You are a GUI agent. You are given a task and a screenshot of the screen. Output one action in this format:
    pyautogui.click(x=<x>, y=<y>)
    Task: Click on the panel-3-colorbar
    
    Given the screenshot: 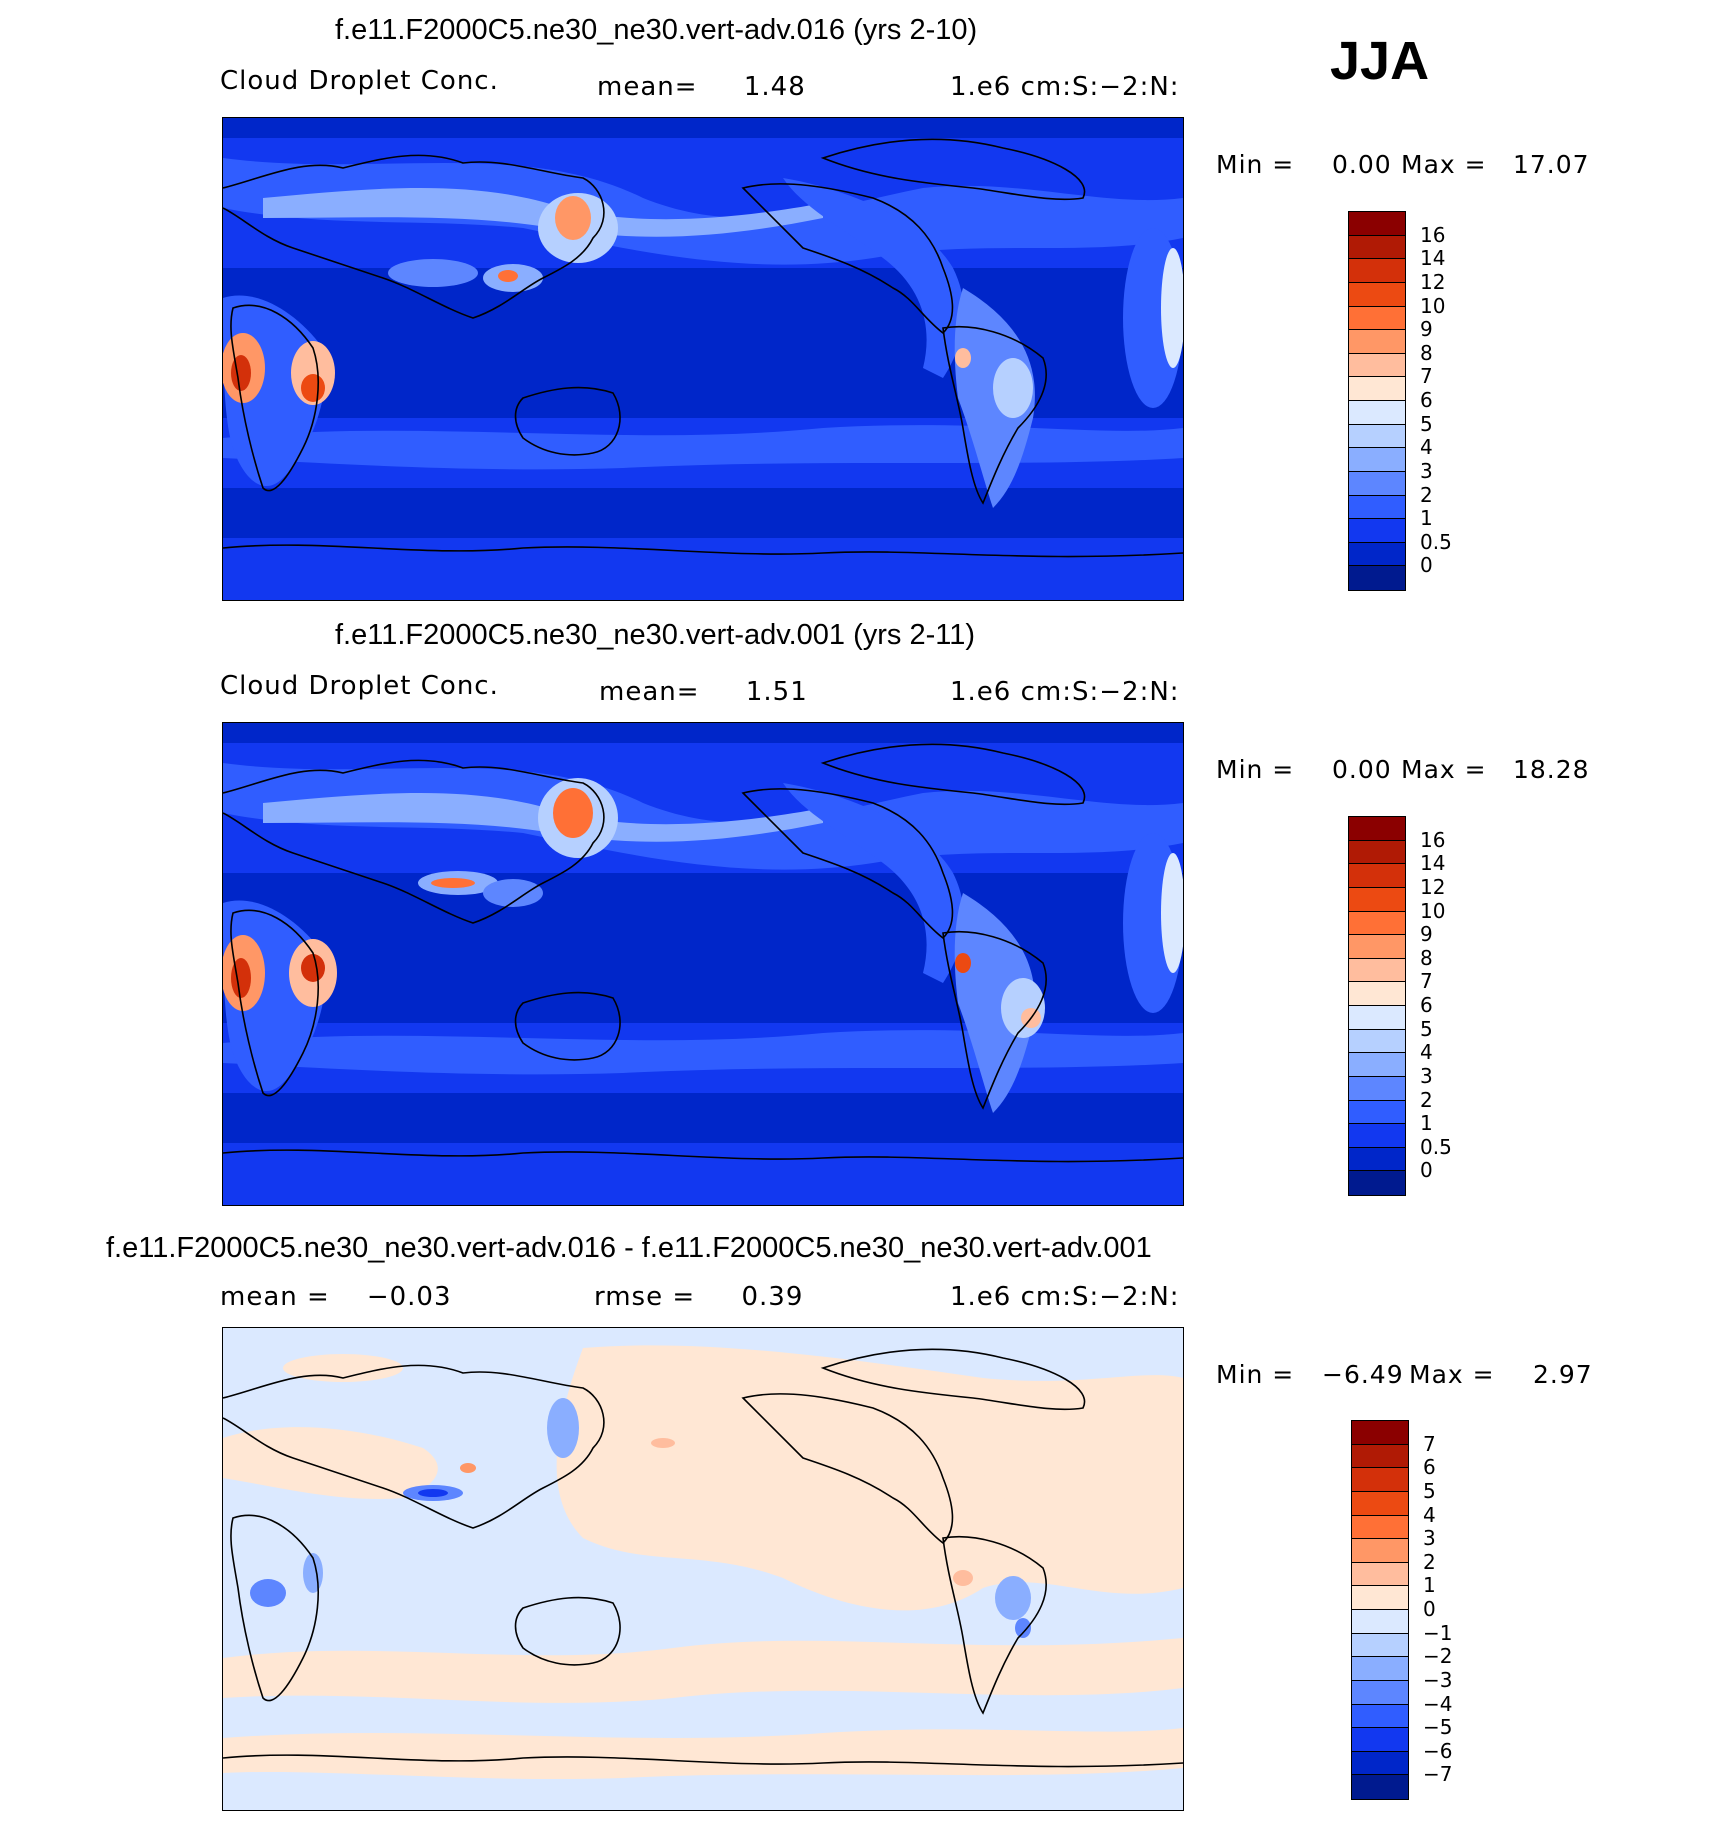 What is the action you would take?
    pyautogui.click(x=1380, y=1610)
    